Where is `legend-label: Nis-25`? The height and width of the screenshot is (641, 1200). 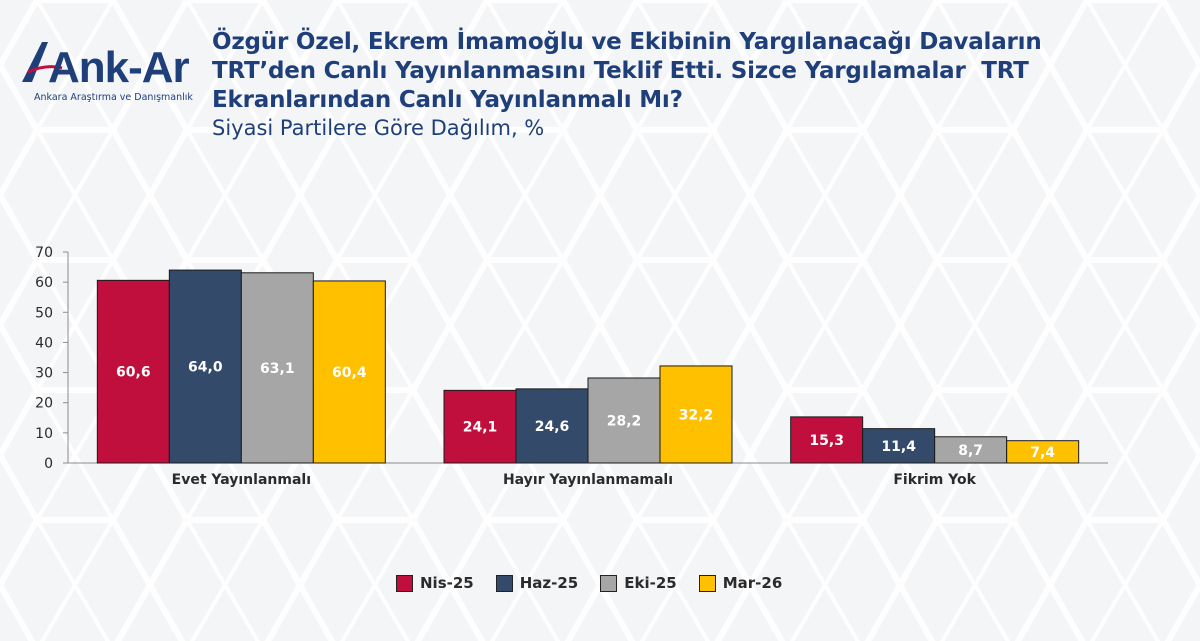
legend-label: Nis-25 is located at coordinates (447, 583).